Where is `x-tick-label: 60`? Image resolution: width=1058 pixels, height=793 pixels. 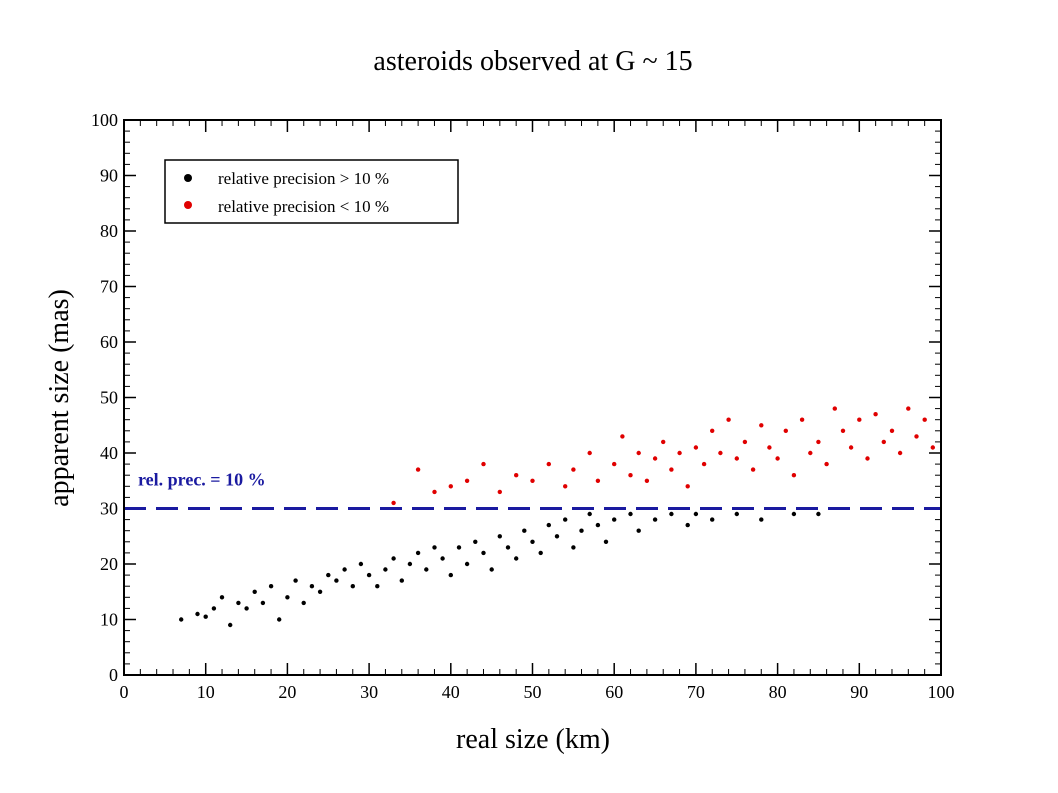 x-tick-label: 60 is located at coordinates (614, 692).